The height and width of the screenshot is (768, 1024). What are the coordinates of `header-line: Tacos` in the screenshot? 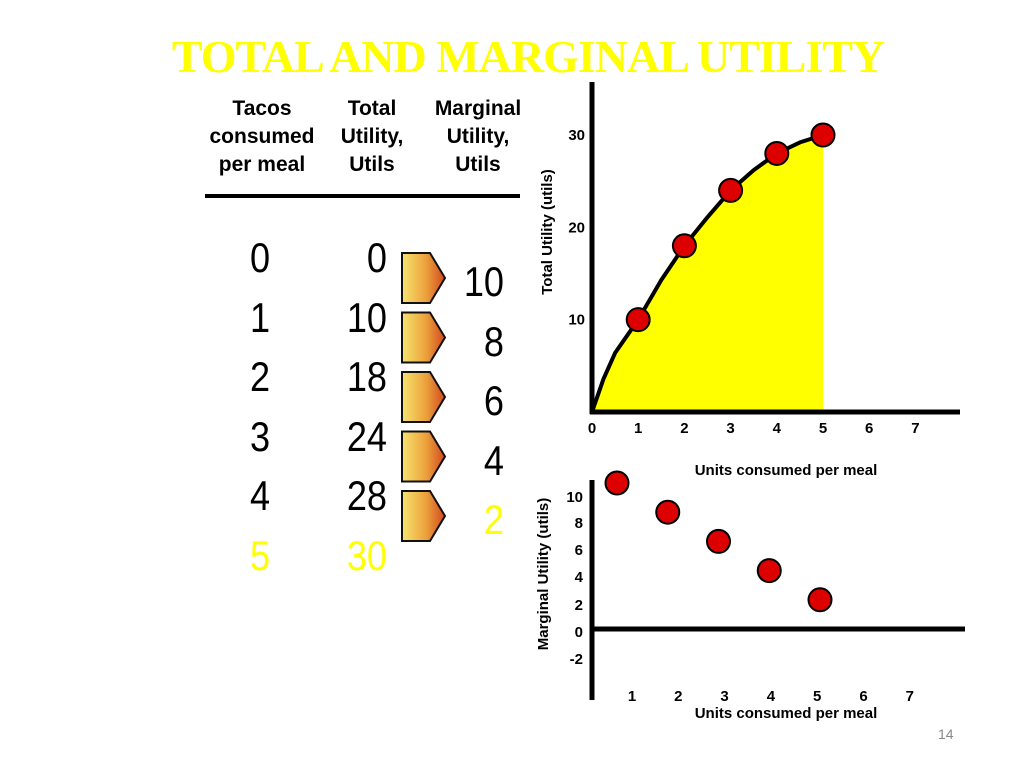 It's located at (262, 108).